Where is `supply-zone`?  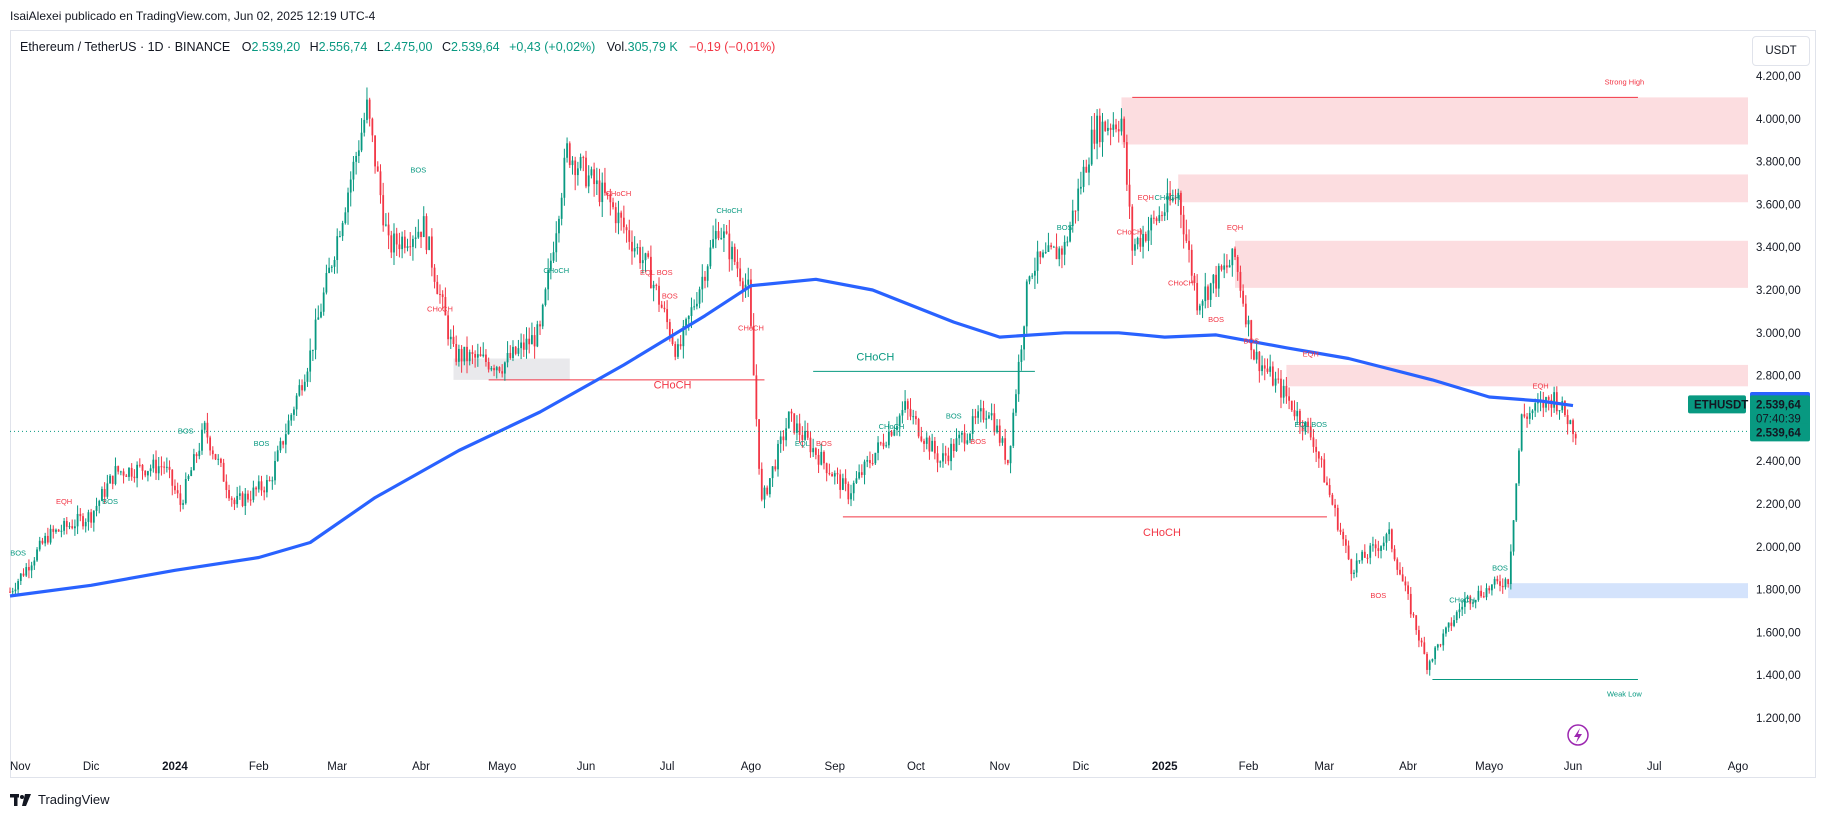 supply-zone is located at coordinates (1434, 121).